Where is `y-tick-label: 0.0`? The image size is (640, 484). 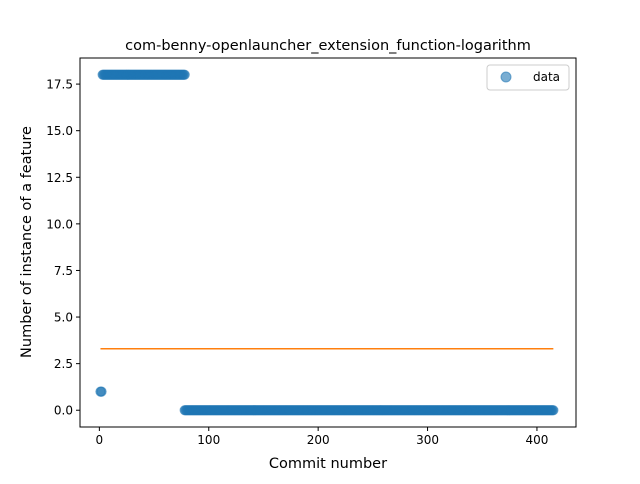 y-tick-label: 0.0 is located at coordinates (63, 411).